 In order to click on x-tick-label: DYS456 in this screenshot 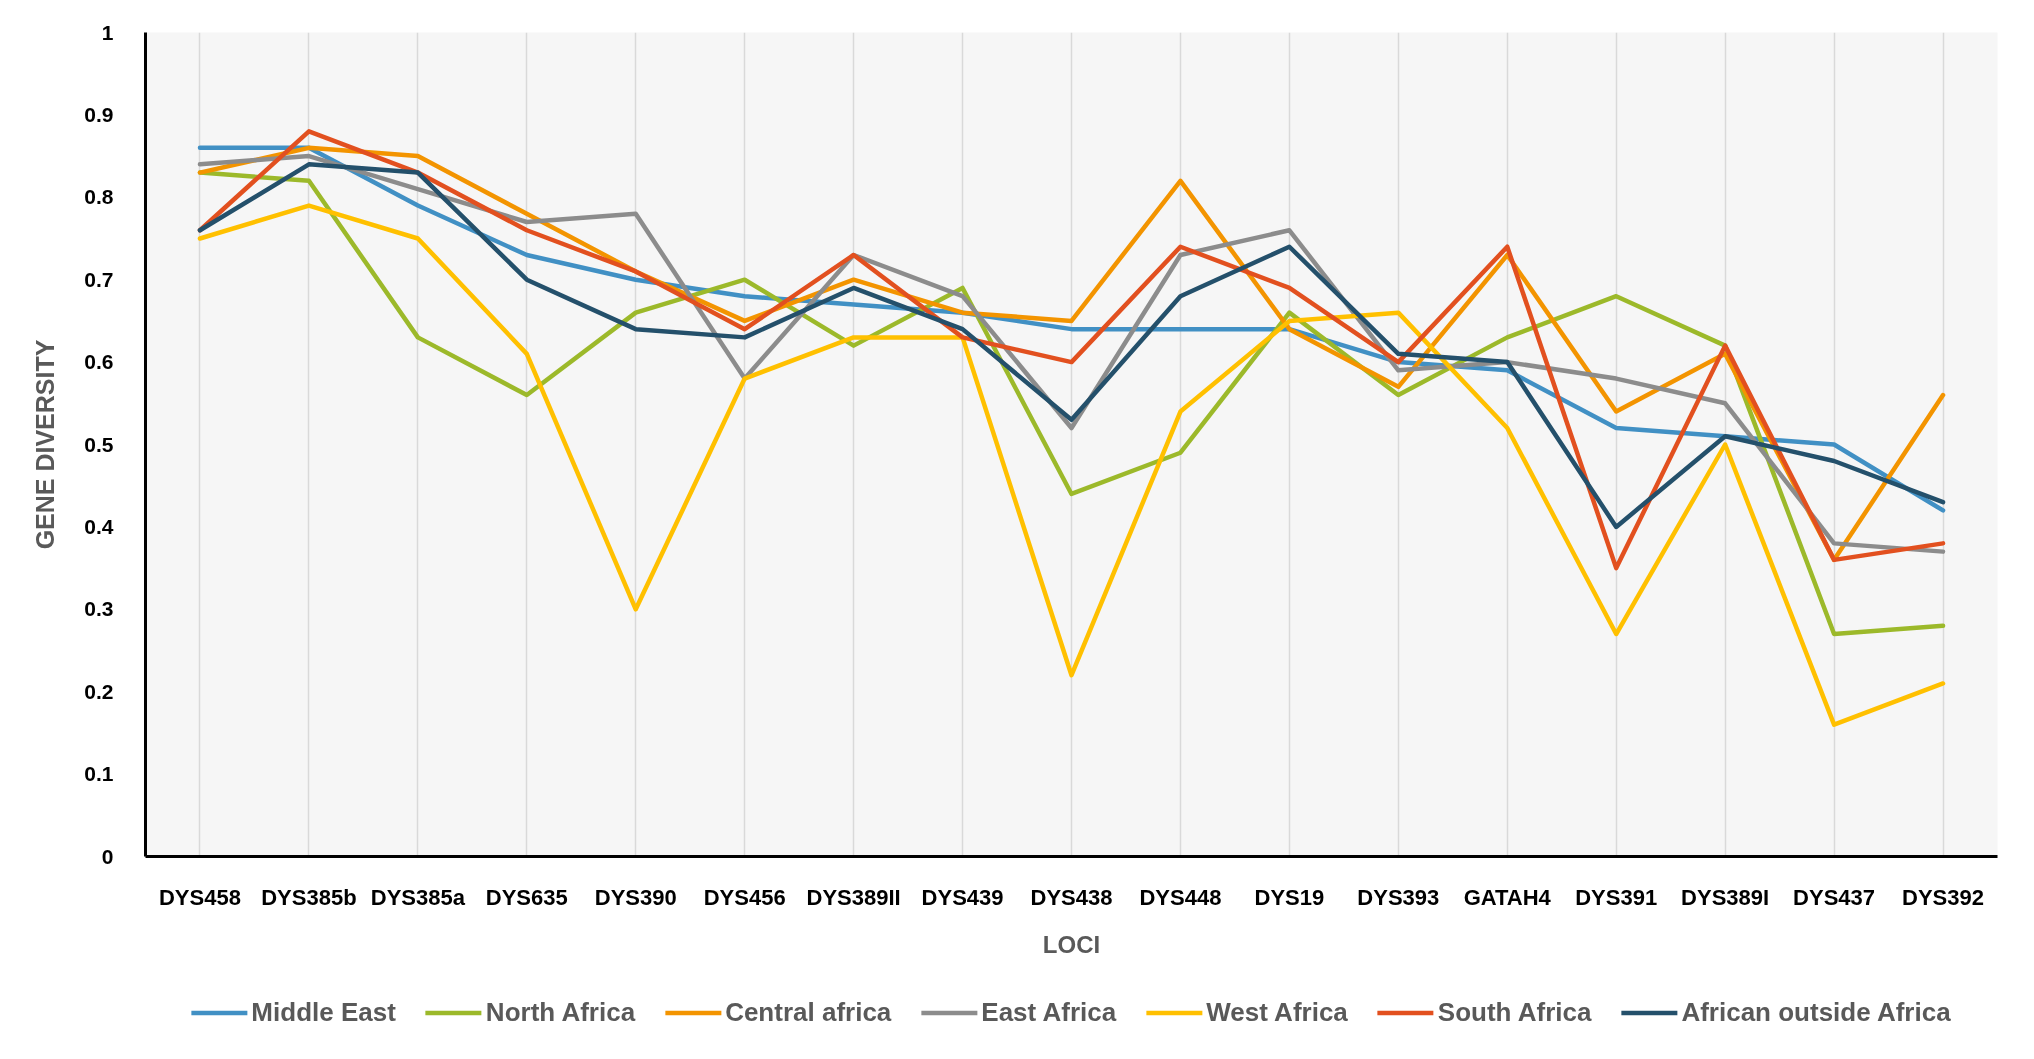, I will do `click(744, 897)`.